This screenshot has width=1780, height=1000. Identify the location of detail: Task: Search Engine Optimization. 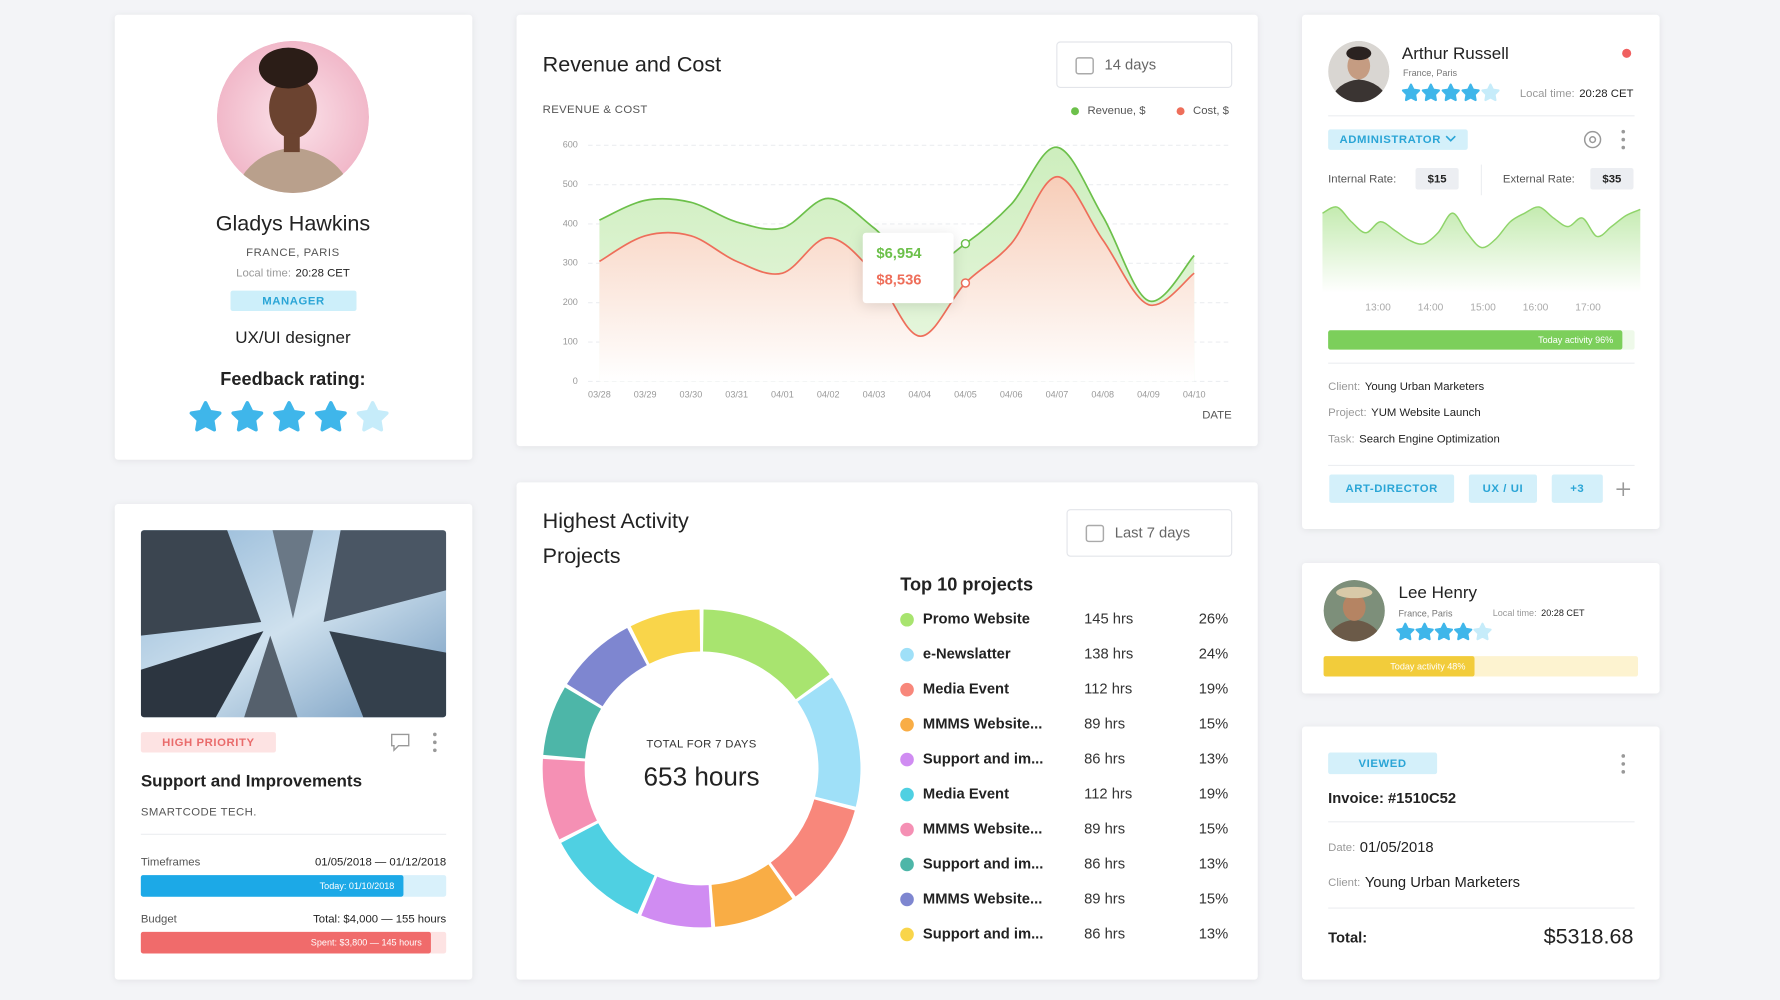
(1414, 439).